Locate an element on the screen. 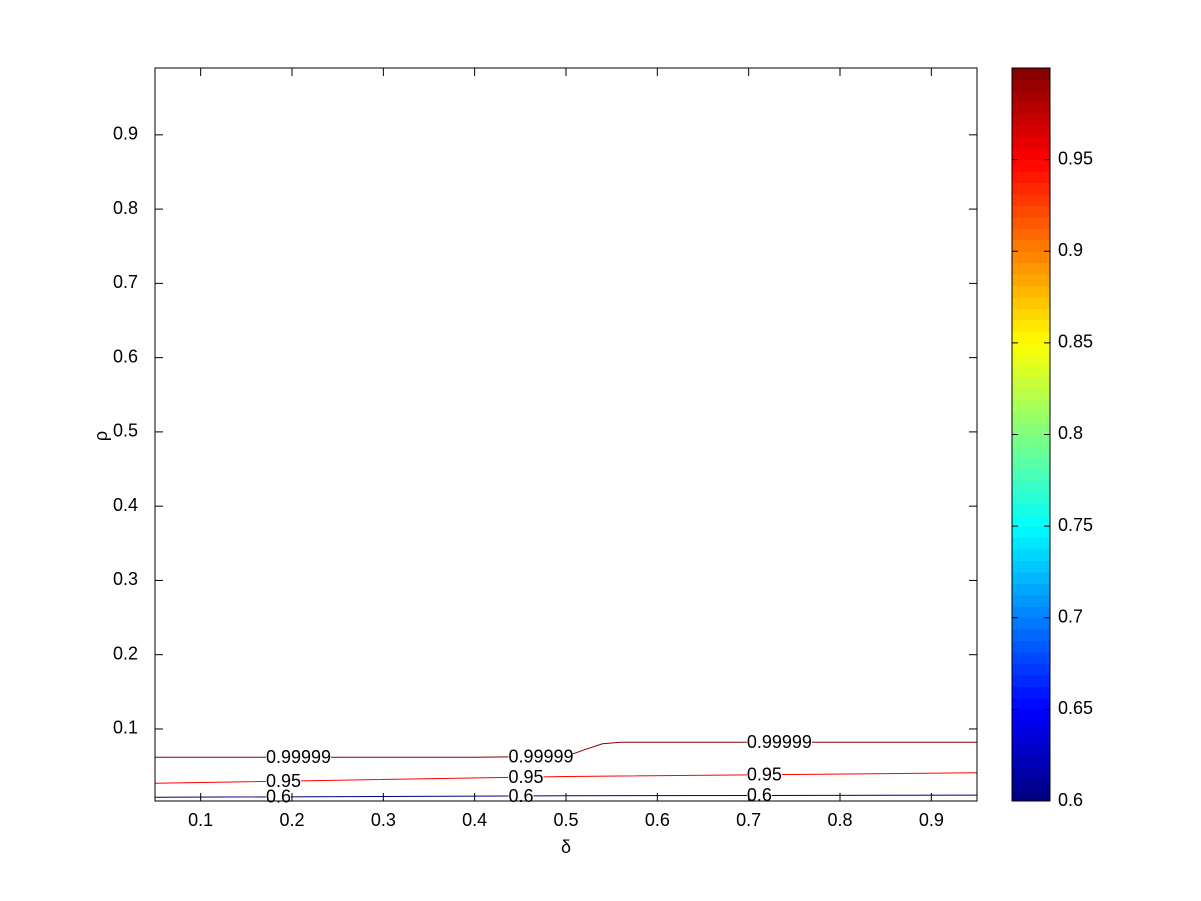 This screenshot has height=901, width=1201. colorbar-tick-label: 0.8 is located at coordinates (1070, 433).